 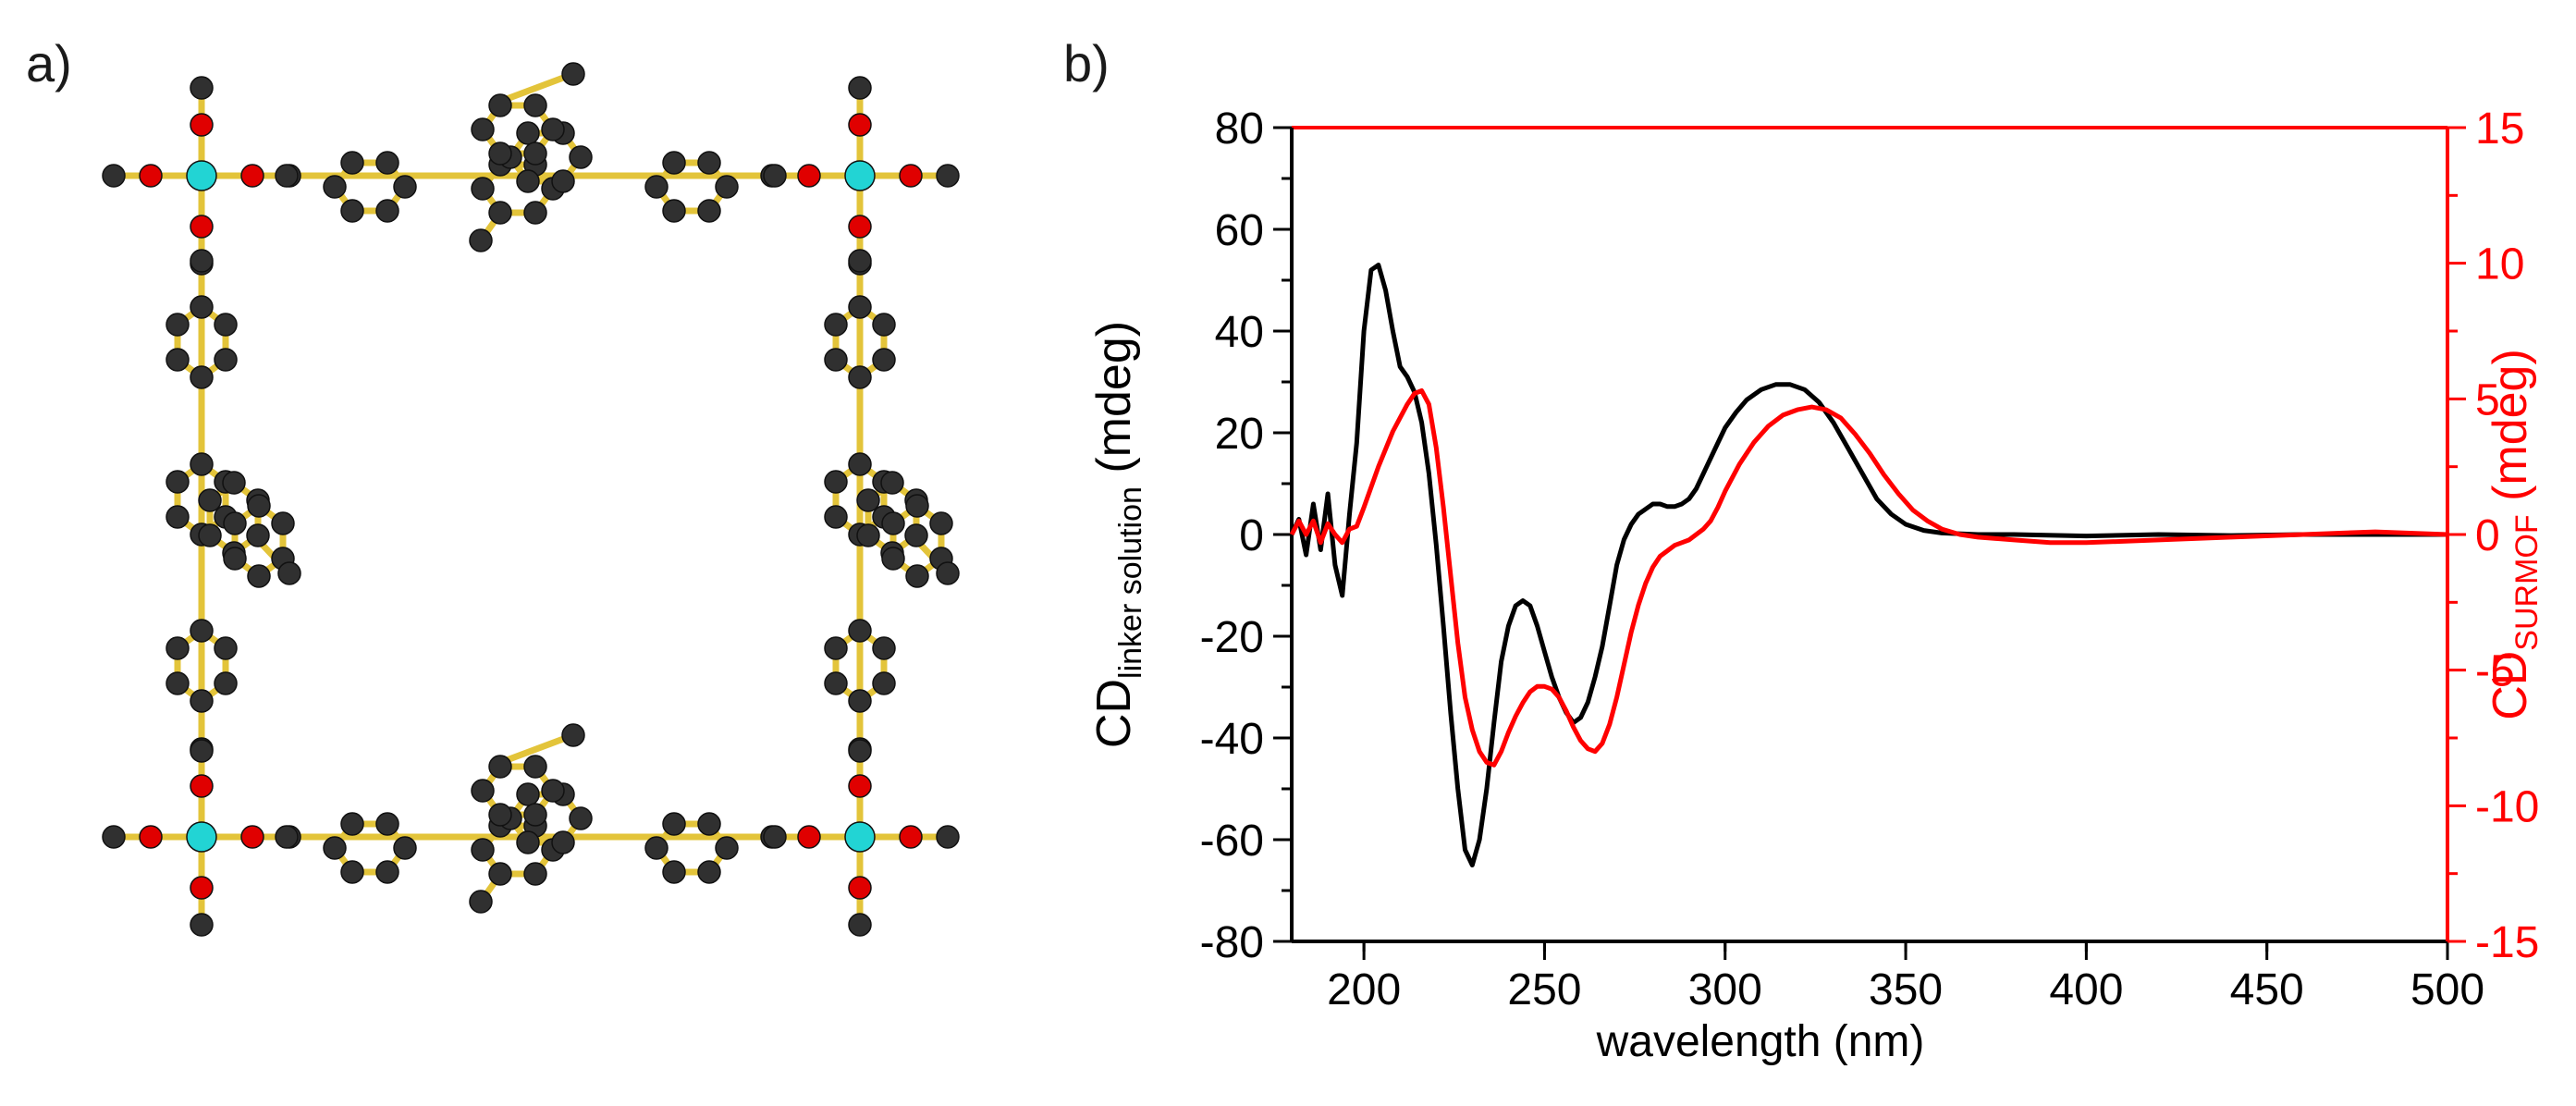 I want to click on left-y-axis-ticks: 80 60 40 20 0 -20 -40 -60 -80, so click(x=1246, y=536).